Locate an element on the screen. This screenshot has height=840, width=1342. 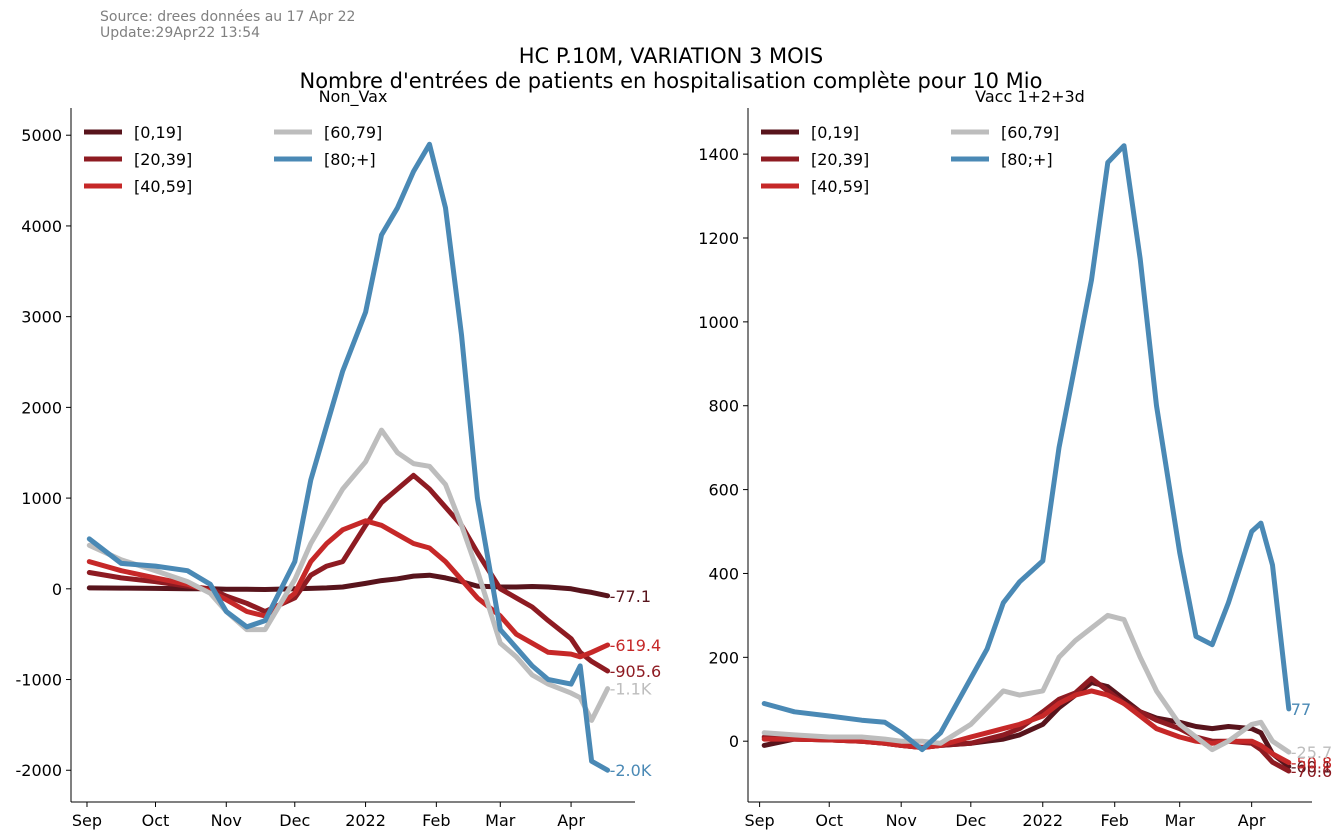
y-tick-label: 2000 is located at coordinates (41, 407).